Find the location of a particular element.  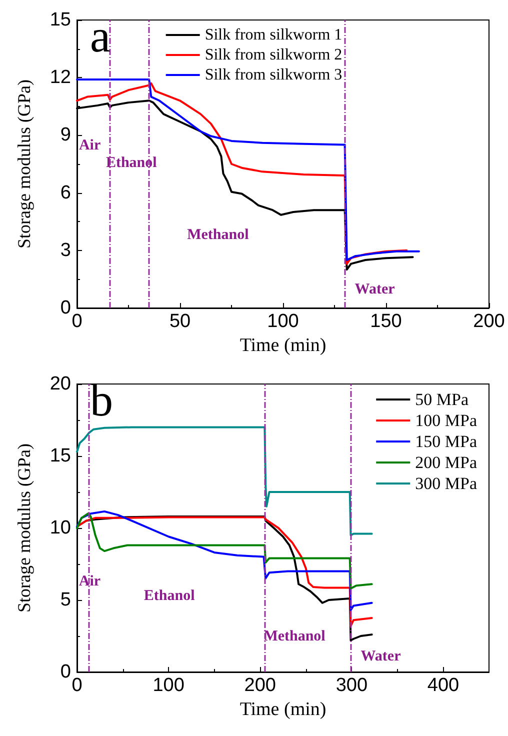

legend-label: 50 MPa is located at coordinates (442, 399).